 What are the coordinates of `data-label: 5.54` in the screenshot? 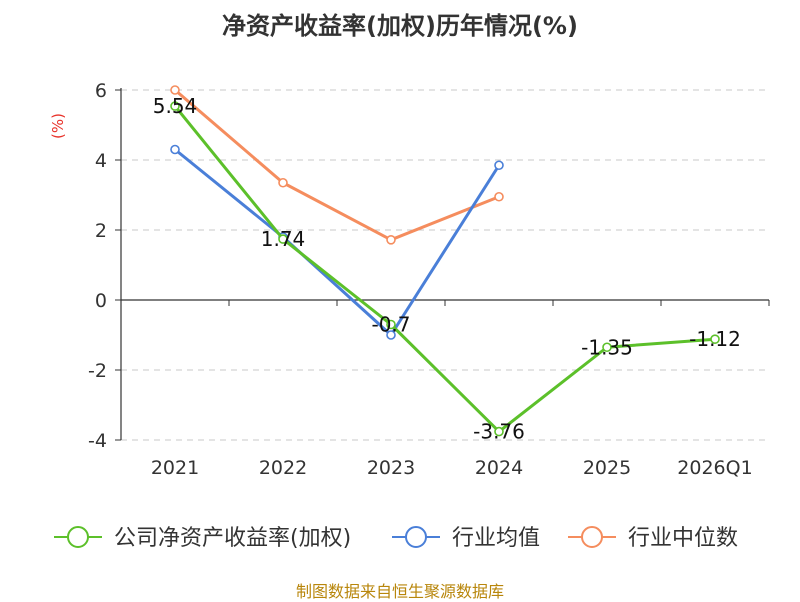 It's located at (175, 106).